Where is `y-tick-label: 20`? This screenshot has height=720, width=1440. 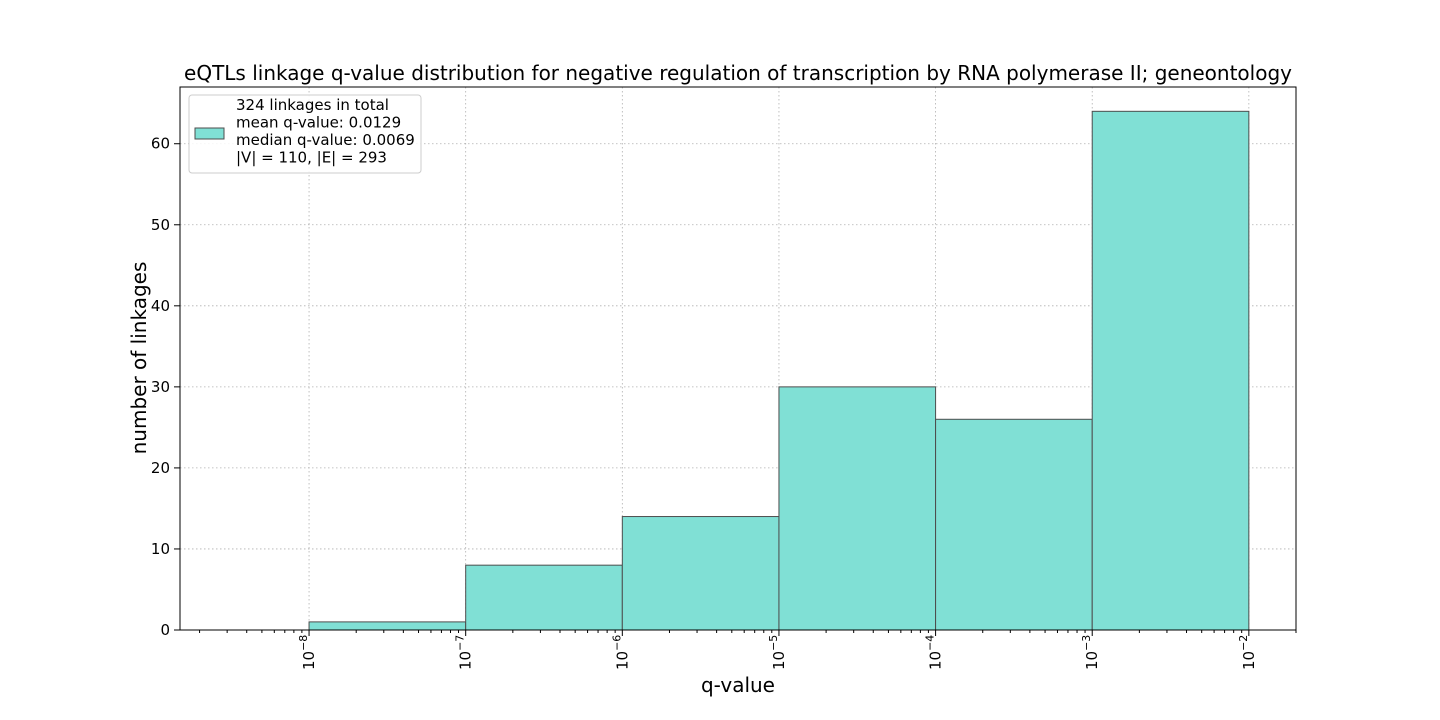 y-tick-label: 20 is located at coordinates (160, 468).